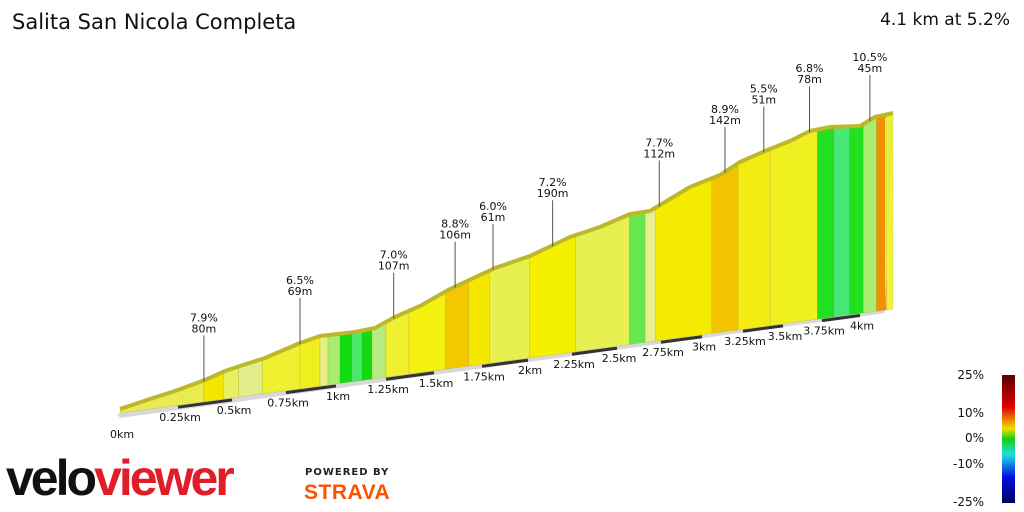 The image size is (1024, 512). I want to click on annotation-length: 106m, so click(455, 235).